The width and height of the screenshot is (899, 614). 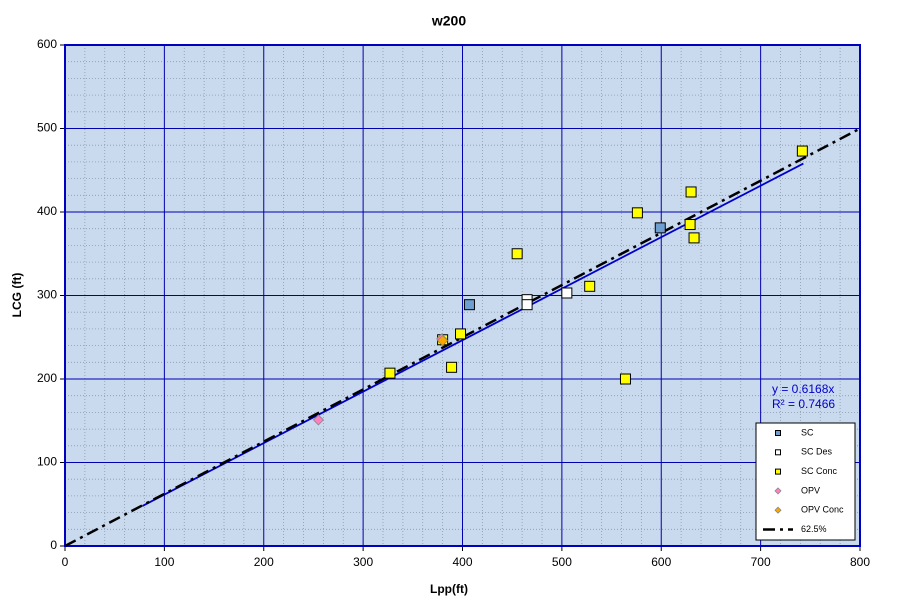 I want to click on legend-label: SC, so click(x=807, y=432).